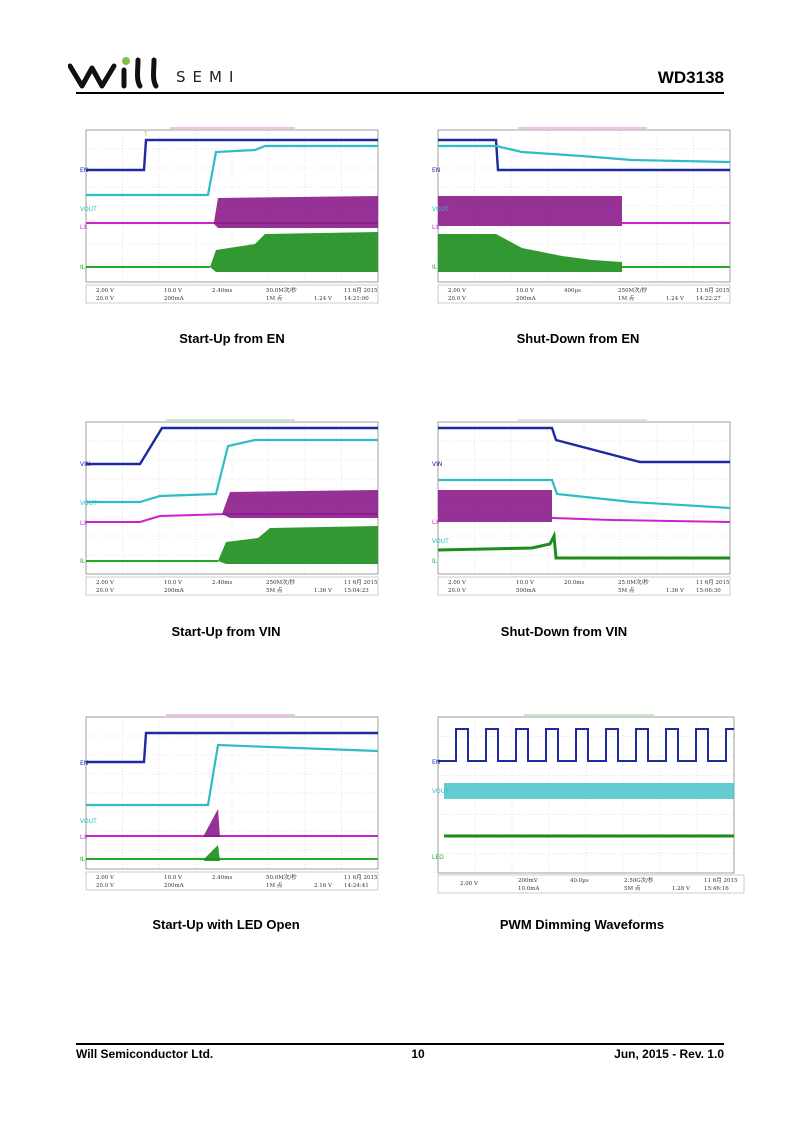 Image resolution: width=800 pixels, height=1131 pixels. What do you see at coordinates (526, 591) in the screenshot?
I see `svg-text: 500mA` at bounding box center [526, 591].